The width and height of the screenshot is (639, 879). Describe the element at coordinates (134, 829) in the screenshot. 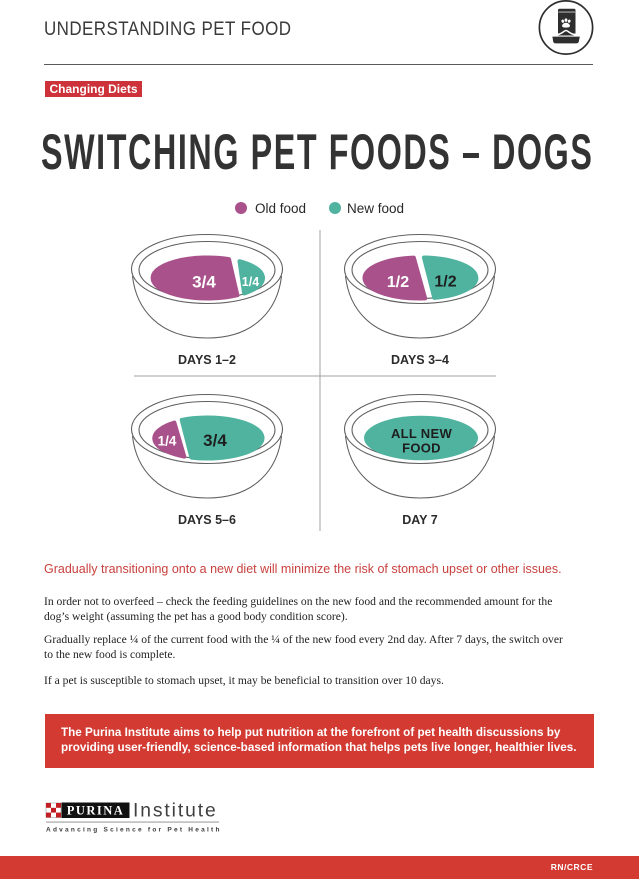

I see `svg-text:Advancing Science for Pet Heal: Advancing Science for Pet Health` at that location.